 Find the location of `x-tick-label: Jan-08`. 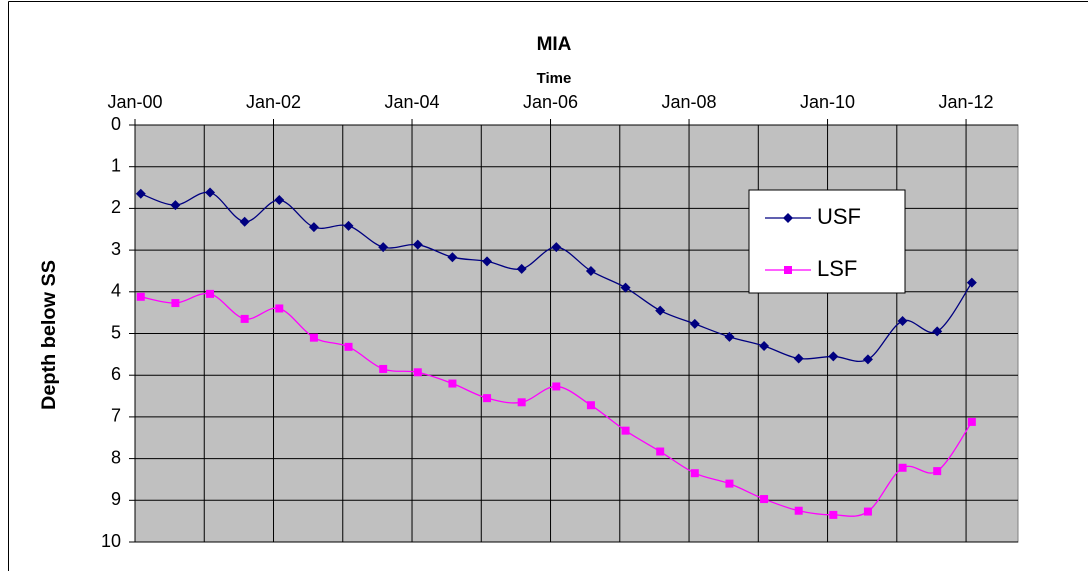

x-tick-label: Jan-08 is located at coordinates (689, 102).